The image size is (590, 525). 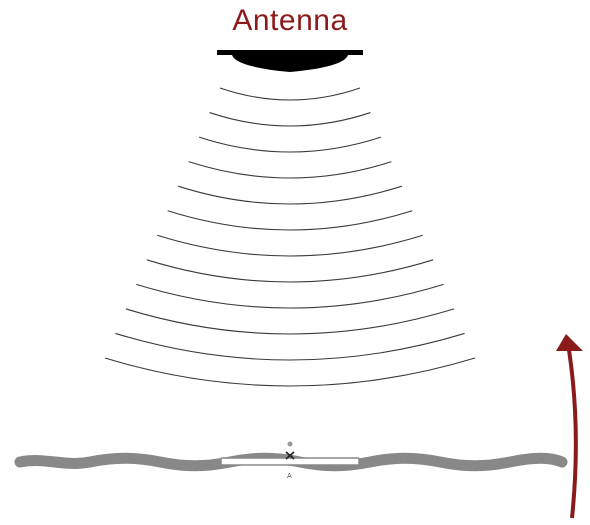 I want to click on arrow-shaft, so click(x=572, y=434).